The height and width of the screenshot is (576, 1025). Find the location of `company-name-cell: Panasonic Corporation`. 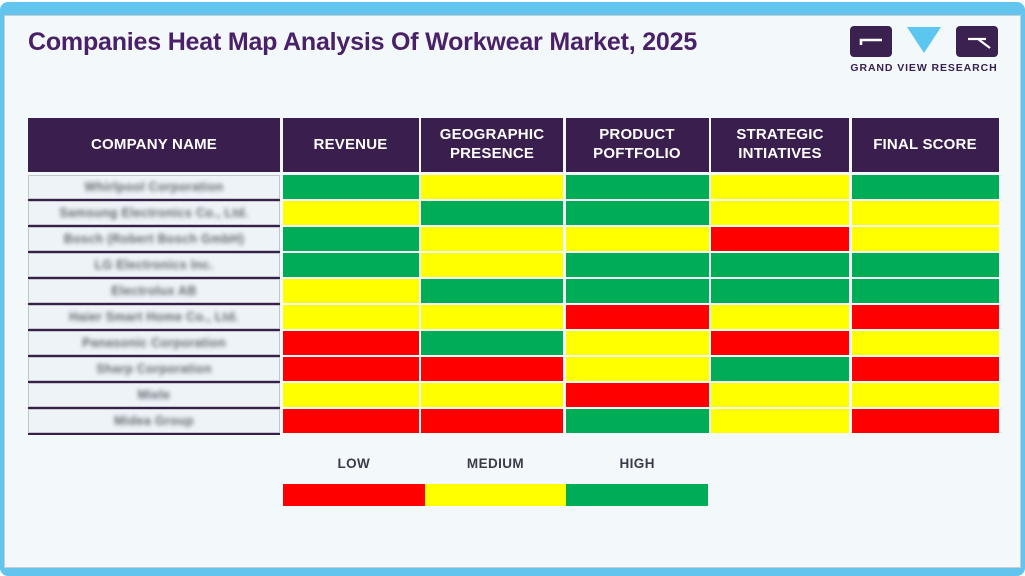

company-name-cell: Panasonic Corporation is located at coordinates (154, 344).